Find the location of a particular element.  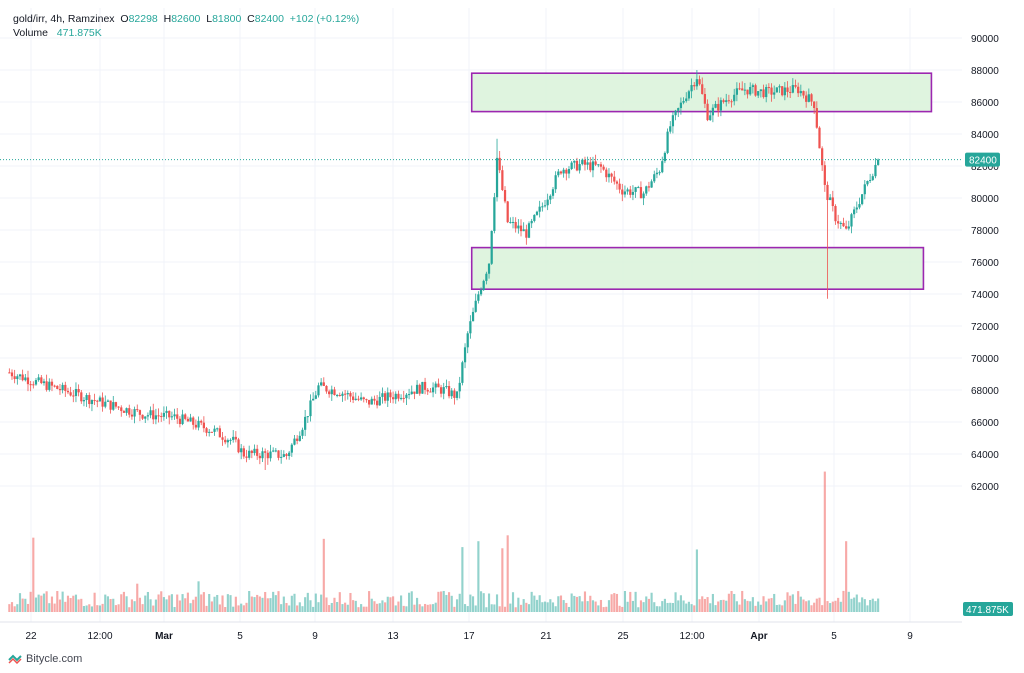

last-price-tag is located at coordinates (982, 159).